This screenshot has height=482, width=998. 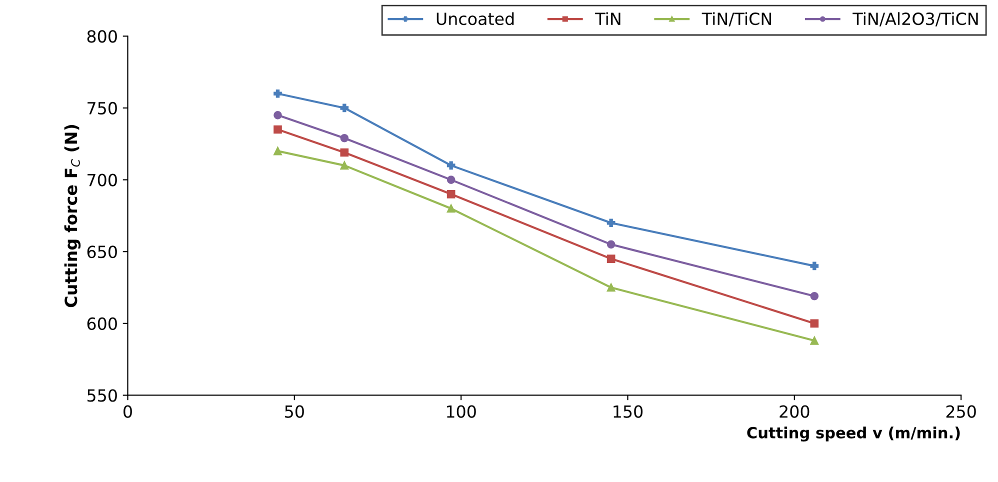 I want to click on y-tick-label: 800, so click(x=102, y=36).